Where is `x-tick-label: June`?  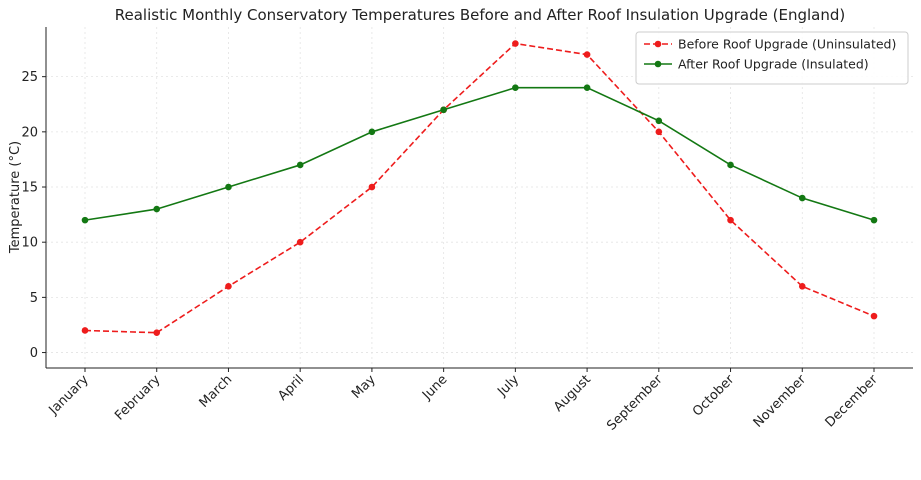
x-tick-label: June is located at coordinates (434, 387).